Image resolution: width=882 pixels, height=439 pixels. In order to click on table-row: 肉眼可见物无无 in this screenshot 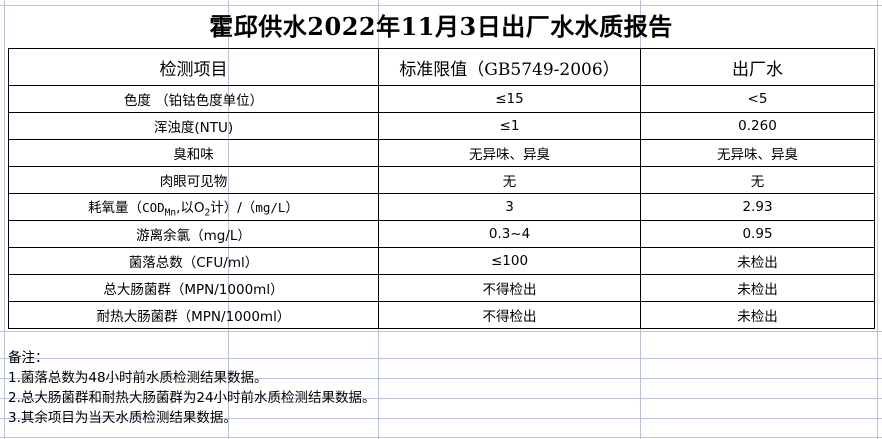, I will do `click(441, 180)`.